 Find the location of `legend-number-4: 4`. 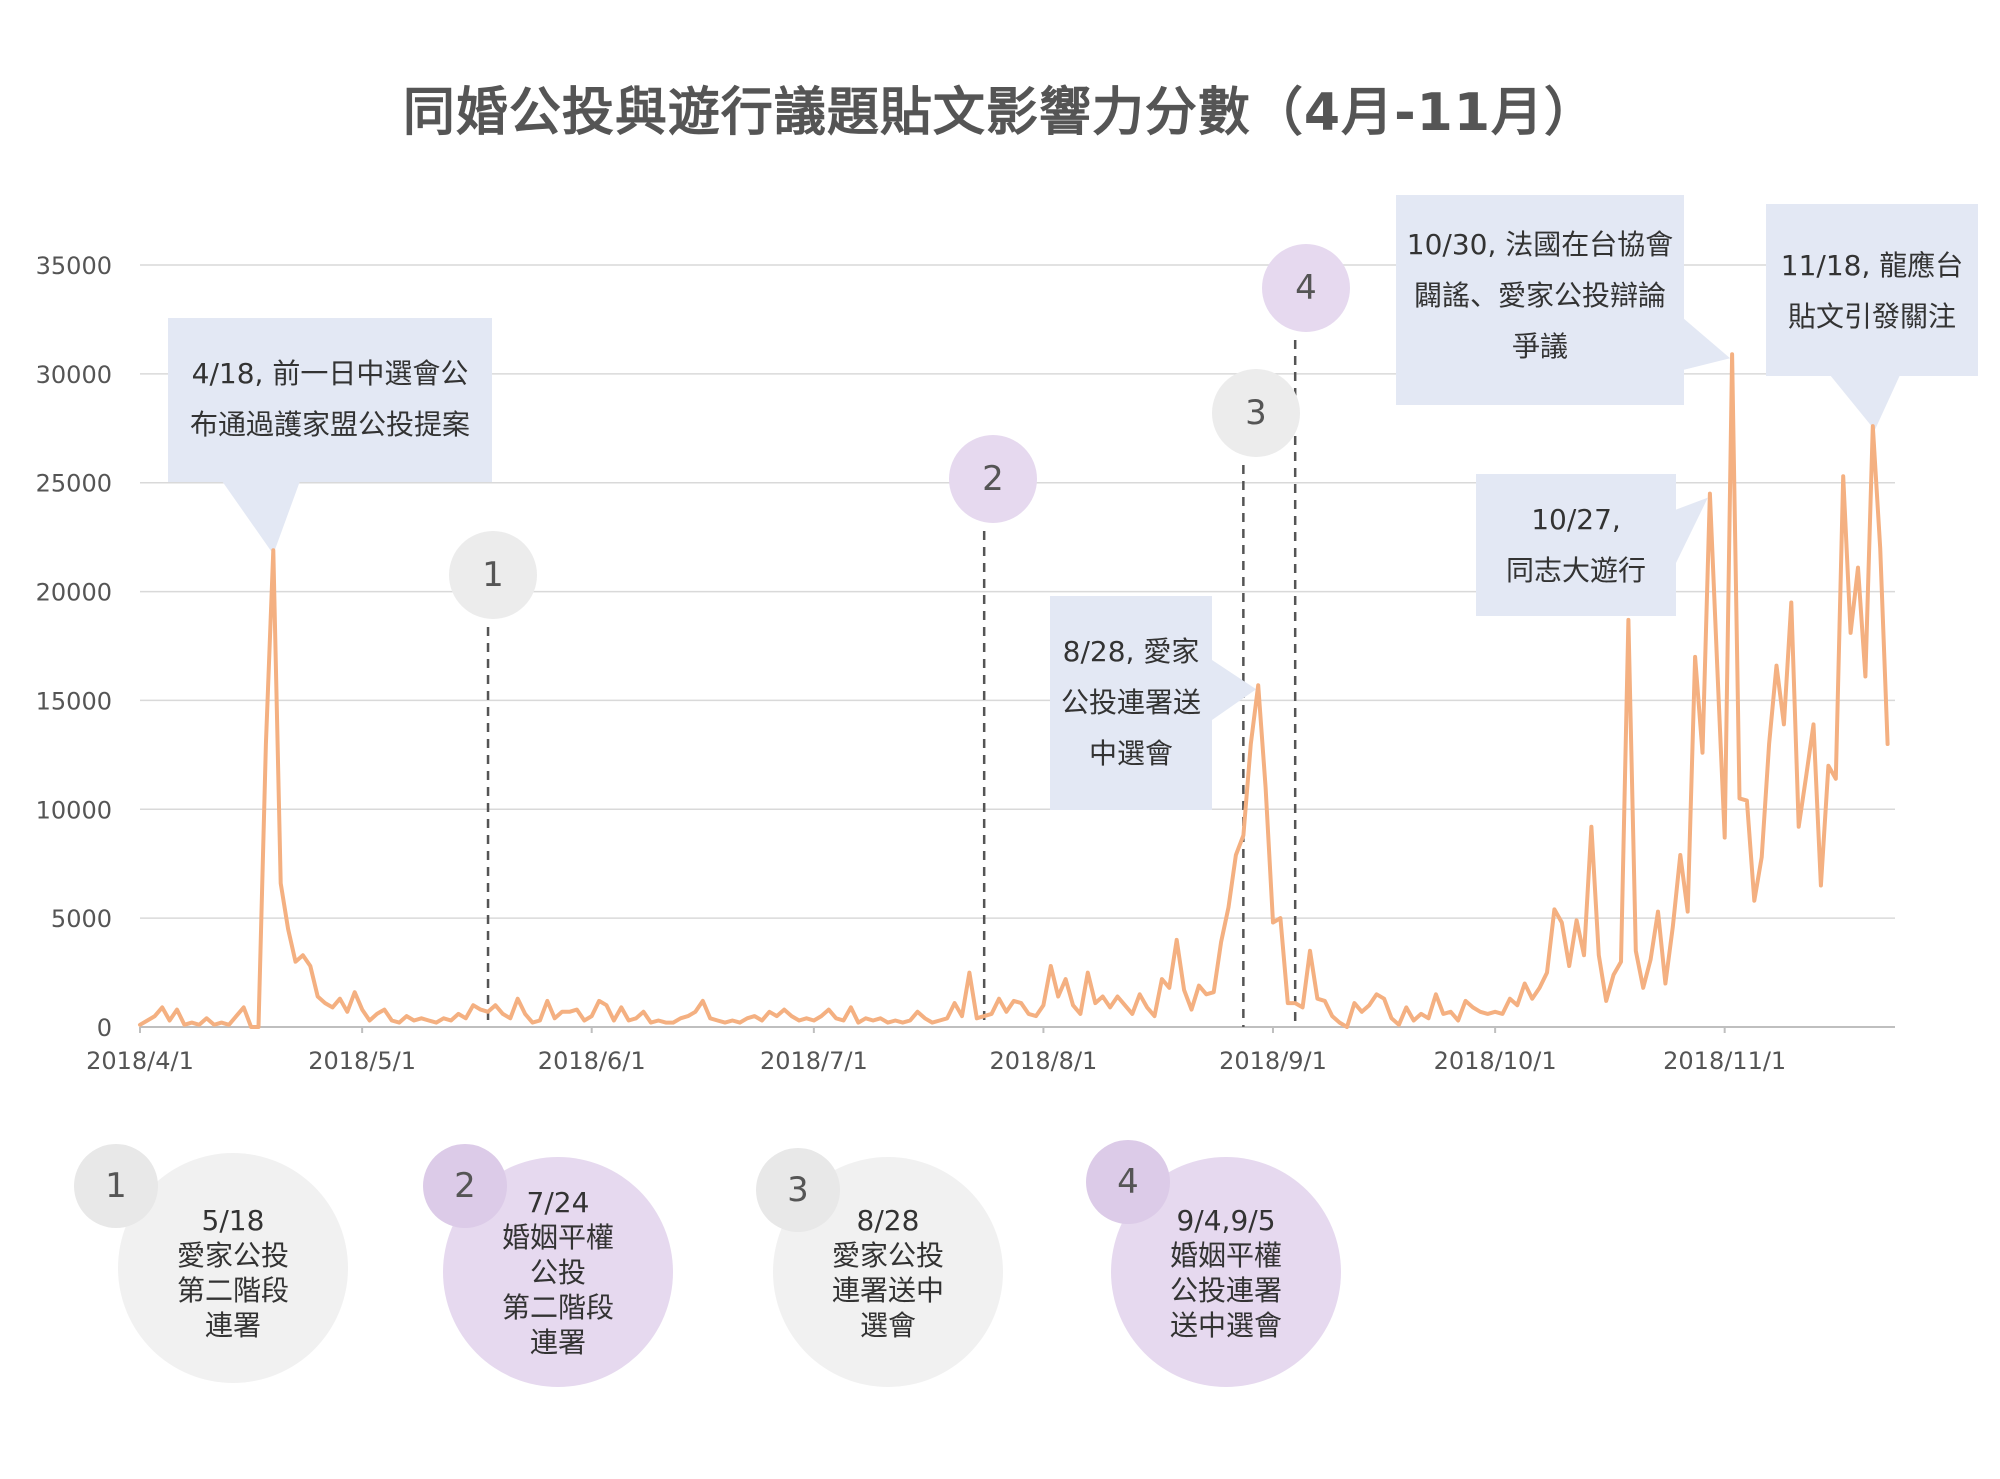

legend-number-4: 4 is located at coordinates (1128, 1182).